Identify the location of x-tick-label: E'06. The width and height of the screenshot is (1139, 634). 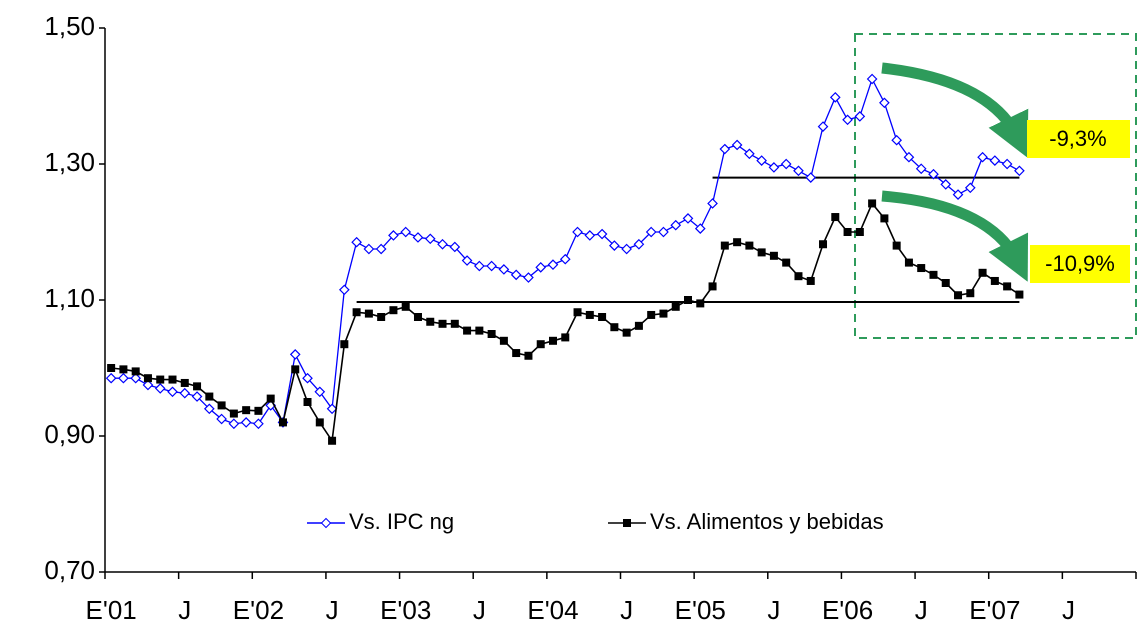
(847, 610).